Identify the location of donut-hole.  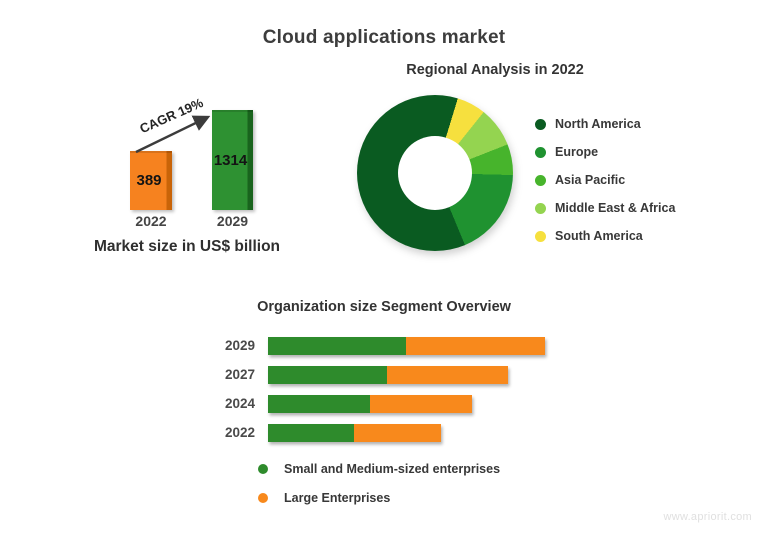
(435, 173).